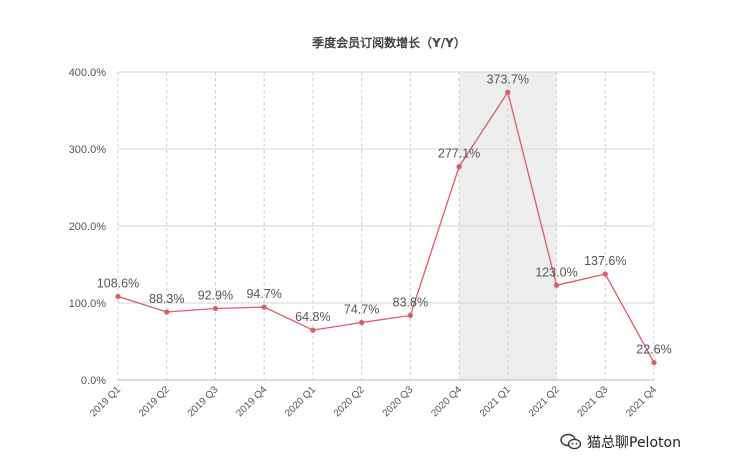 This screenshot has width=735, height=476. Describe the element at coordinates (263, 294) in the screenshot. I see `data-label: 94.7%` at that location.